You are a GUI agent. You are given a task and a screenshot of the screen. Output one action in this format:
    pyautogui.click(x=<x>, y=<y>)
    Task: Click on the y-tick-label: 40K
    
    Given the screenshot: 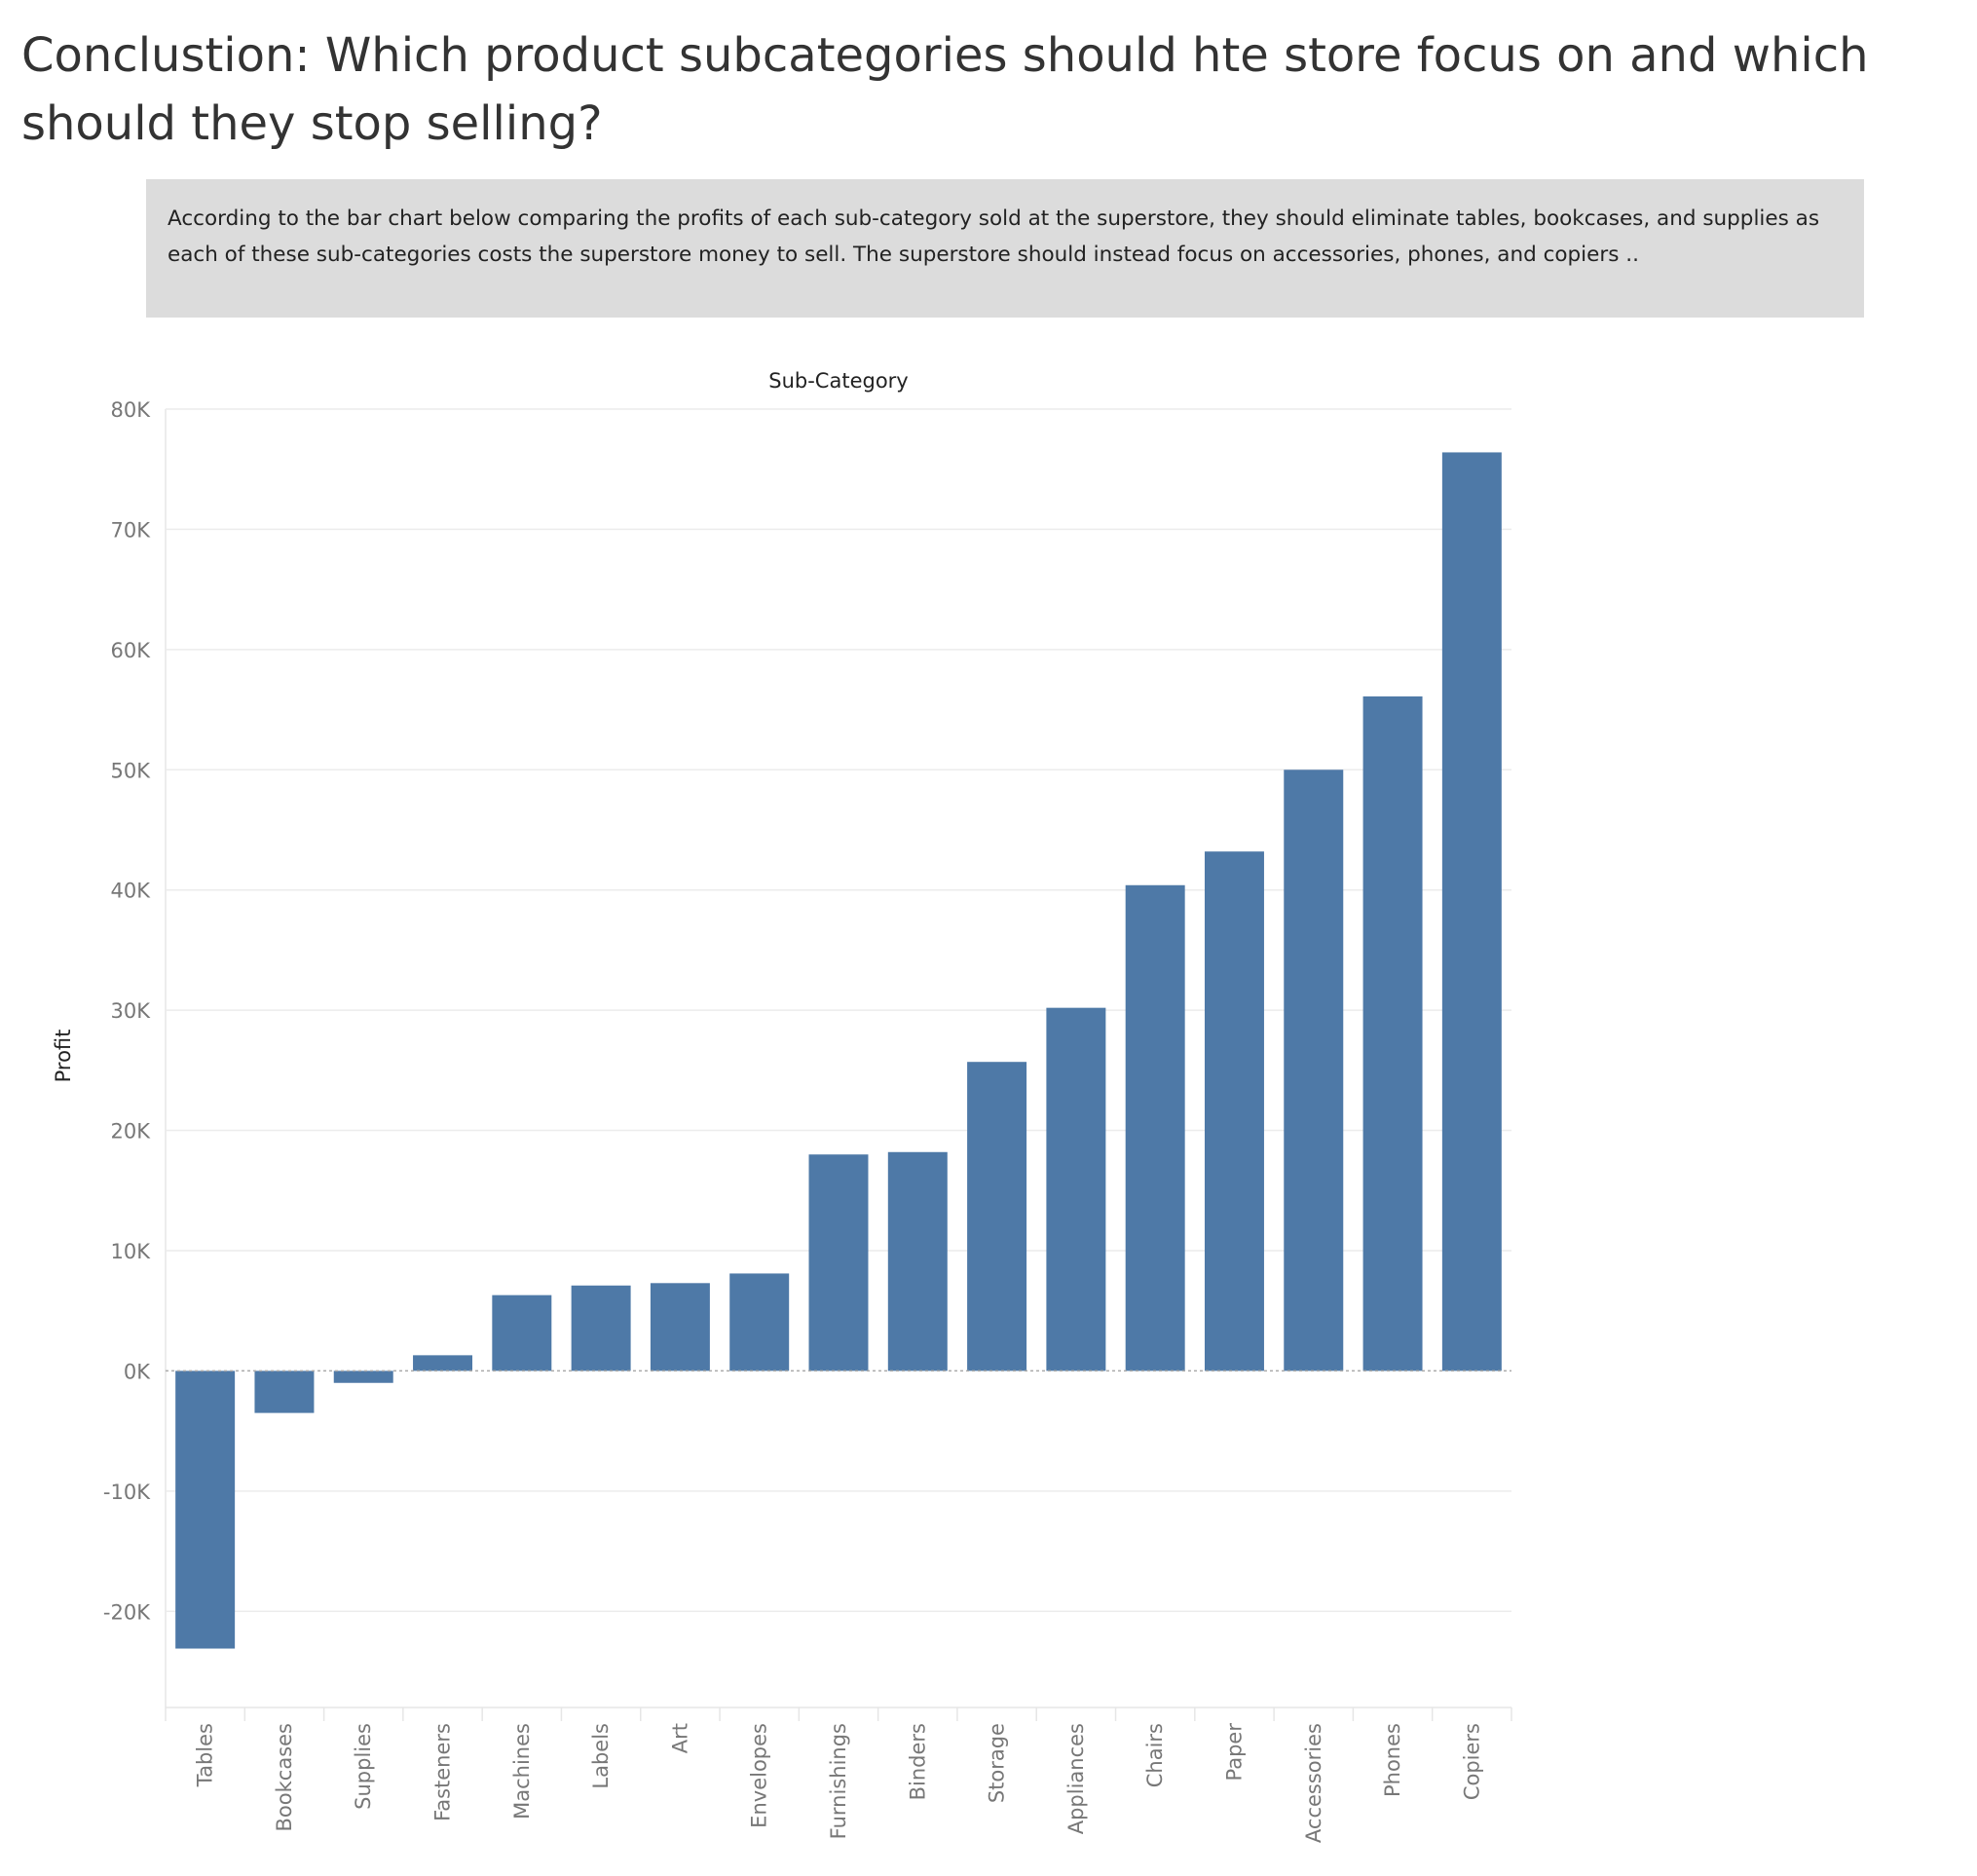 What is the action you would take?
    pyautogui.click(x=131, y=891)
    